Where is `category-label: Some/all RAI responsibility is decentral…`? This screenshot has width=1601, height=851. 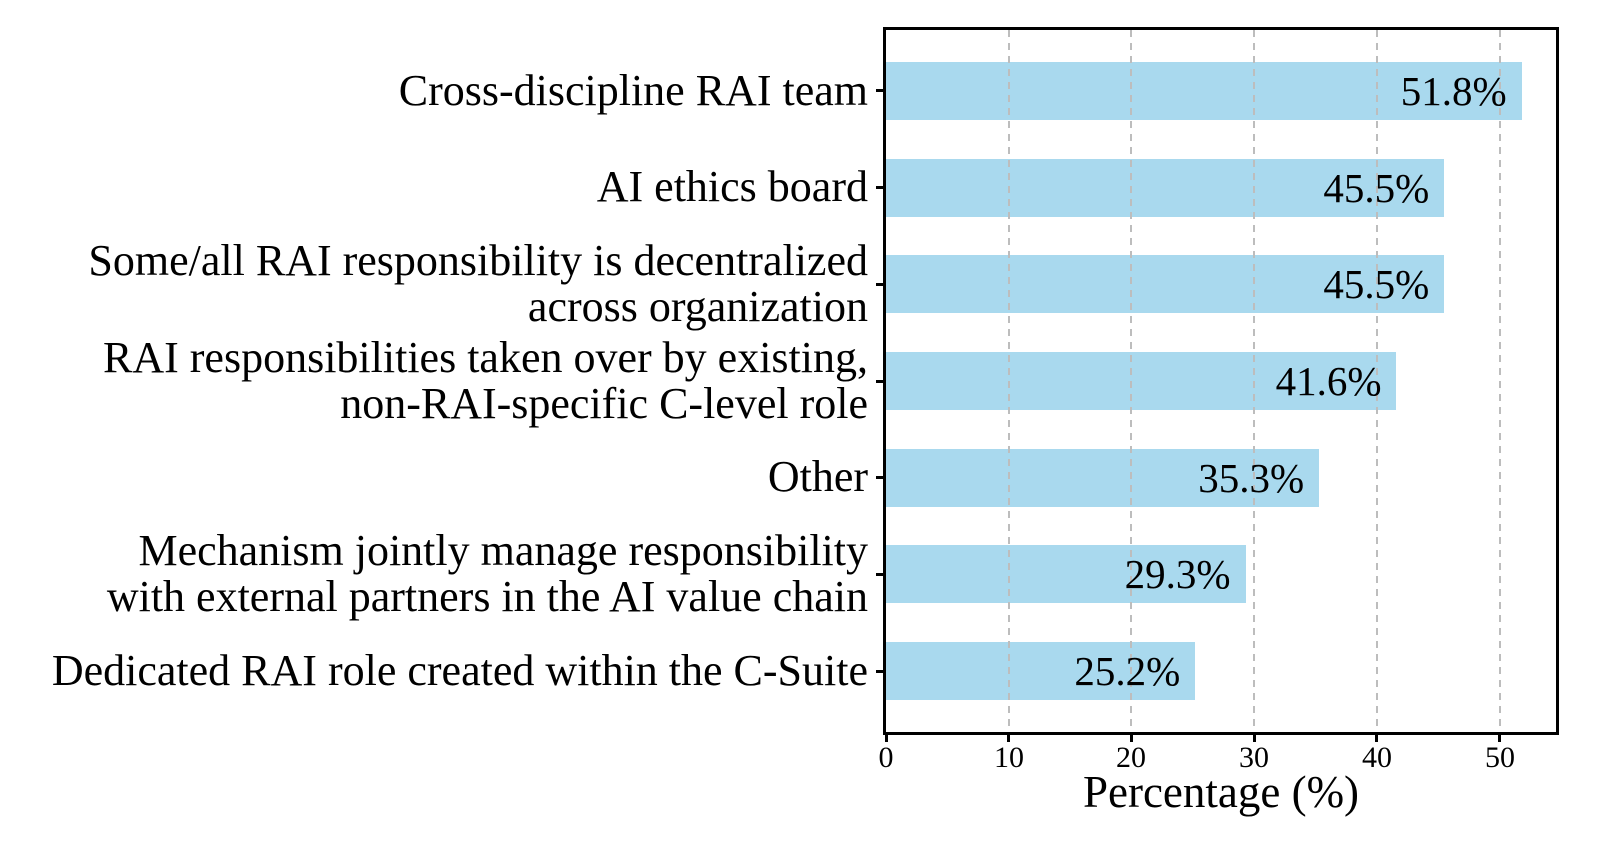 category-label: Some/all RAI responsibility is decentral… is located at coordinates (478, 283).